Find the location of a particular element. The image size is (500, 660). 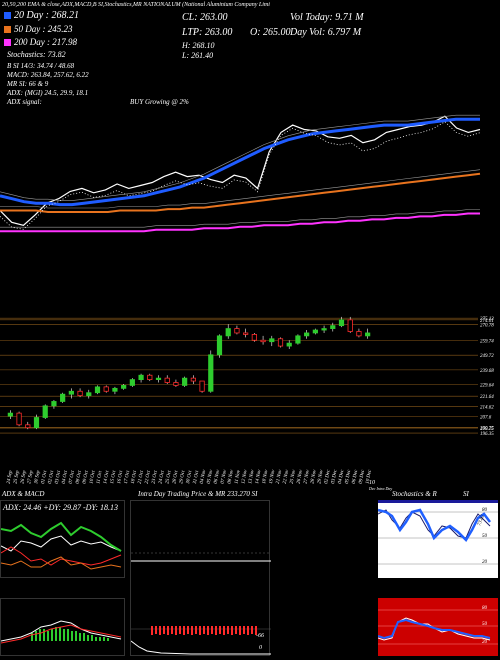

price-label: 196.35 is located at coordinates (487, 434).